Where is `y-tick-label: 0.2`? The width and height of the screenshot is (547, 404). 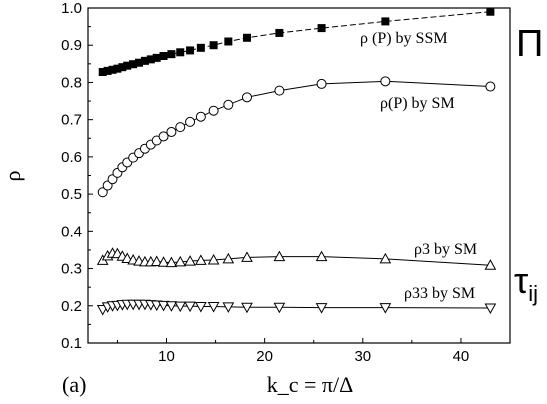 y-tick-label: 0.2 is located at coordinates (71, 306).